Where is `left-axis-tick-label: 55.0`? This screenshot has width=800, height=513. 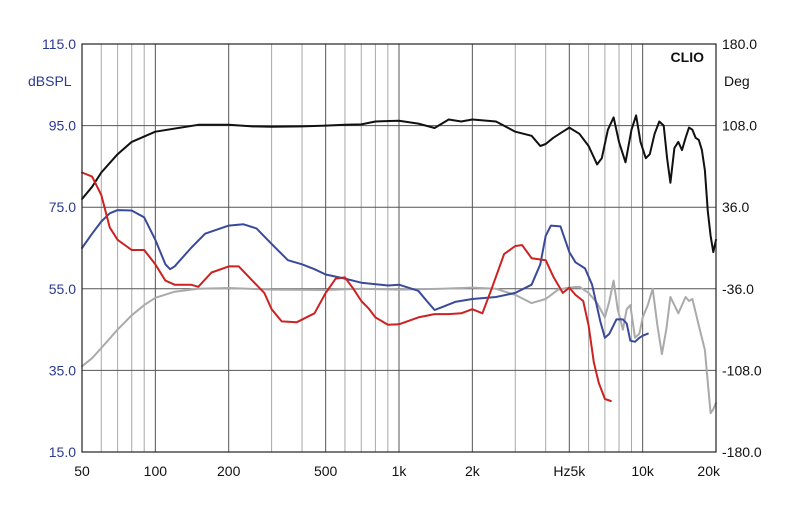
left-axis-tick-label: 55.0 is located at coordinates (62, 289).